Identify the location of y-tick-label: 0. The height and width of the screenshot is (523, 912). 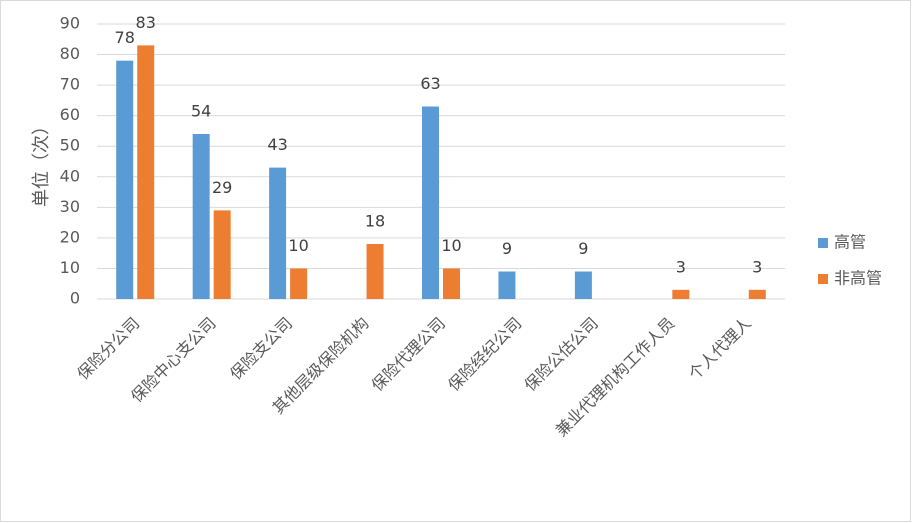
(75, 298).